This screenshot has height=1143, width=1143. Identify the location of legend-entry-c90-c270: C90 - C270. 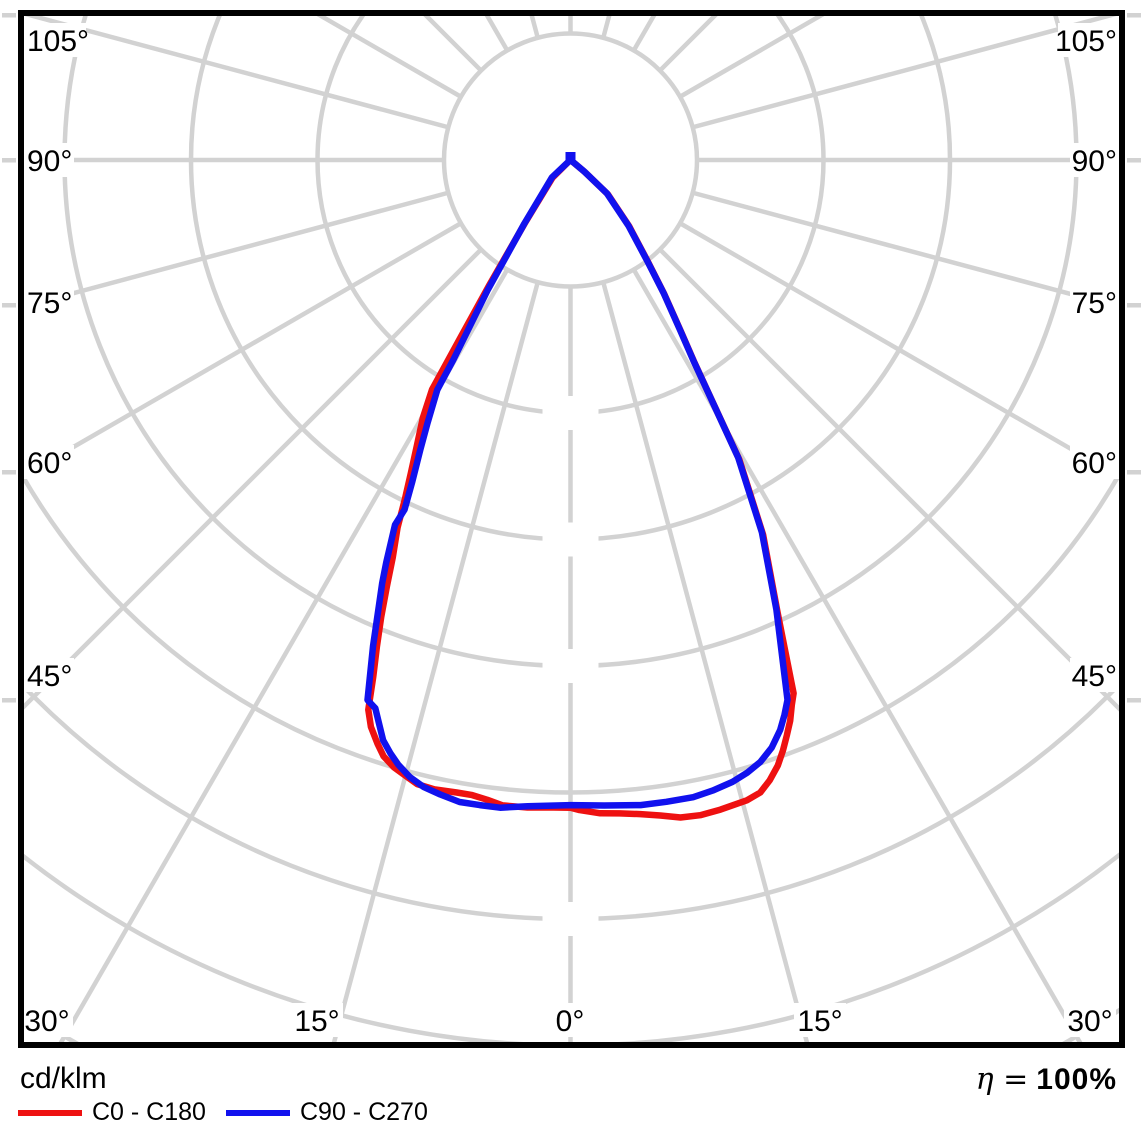
(327, 1112).